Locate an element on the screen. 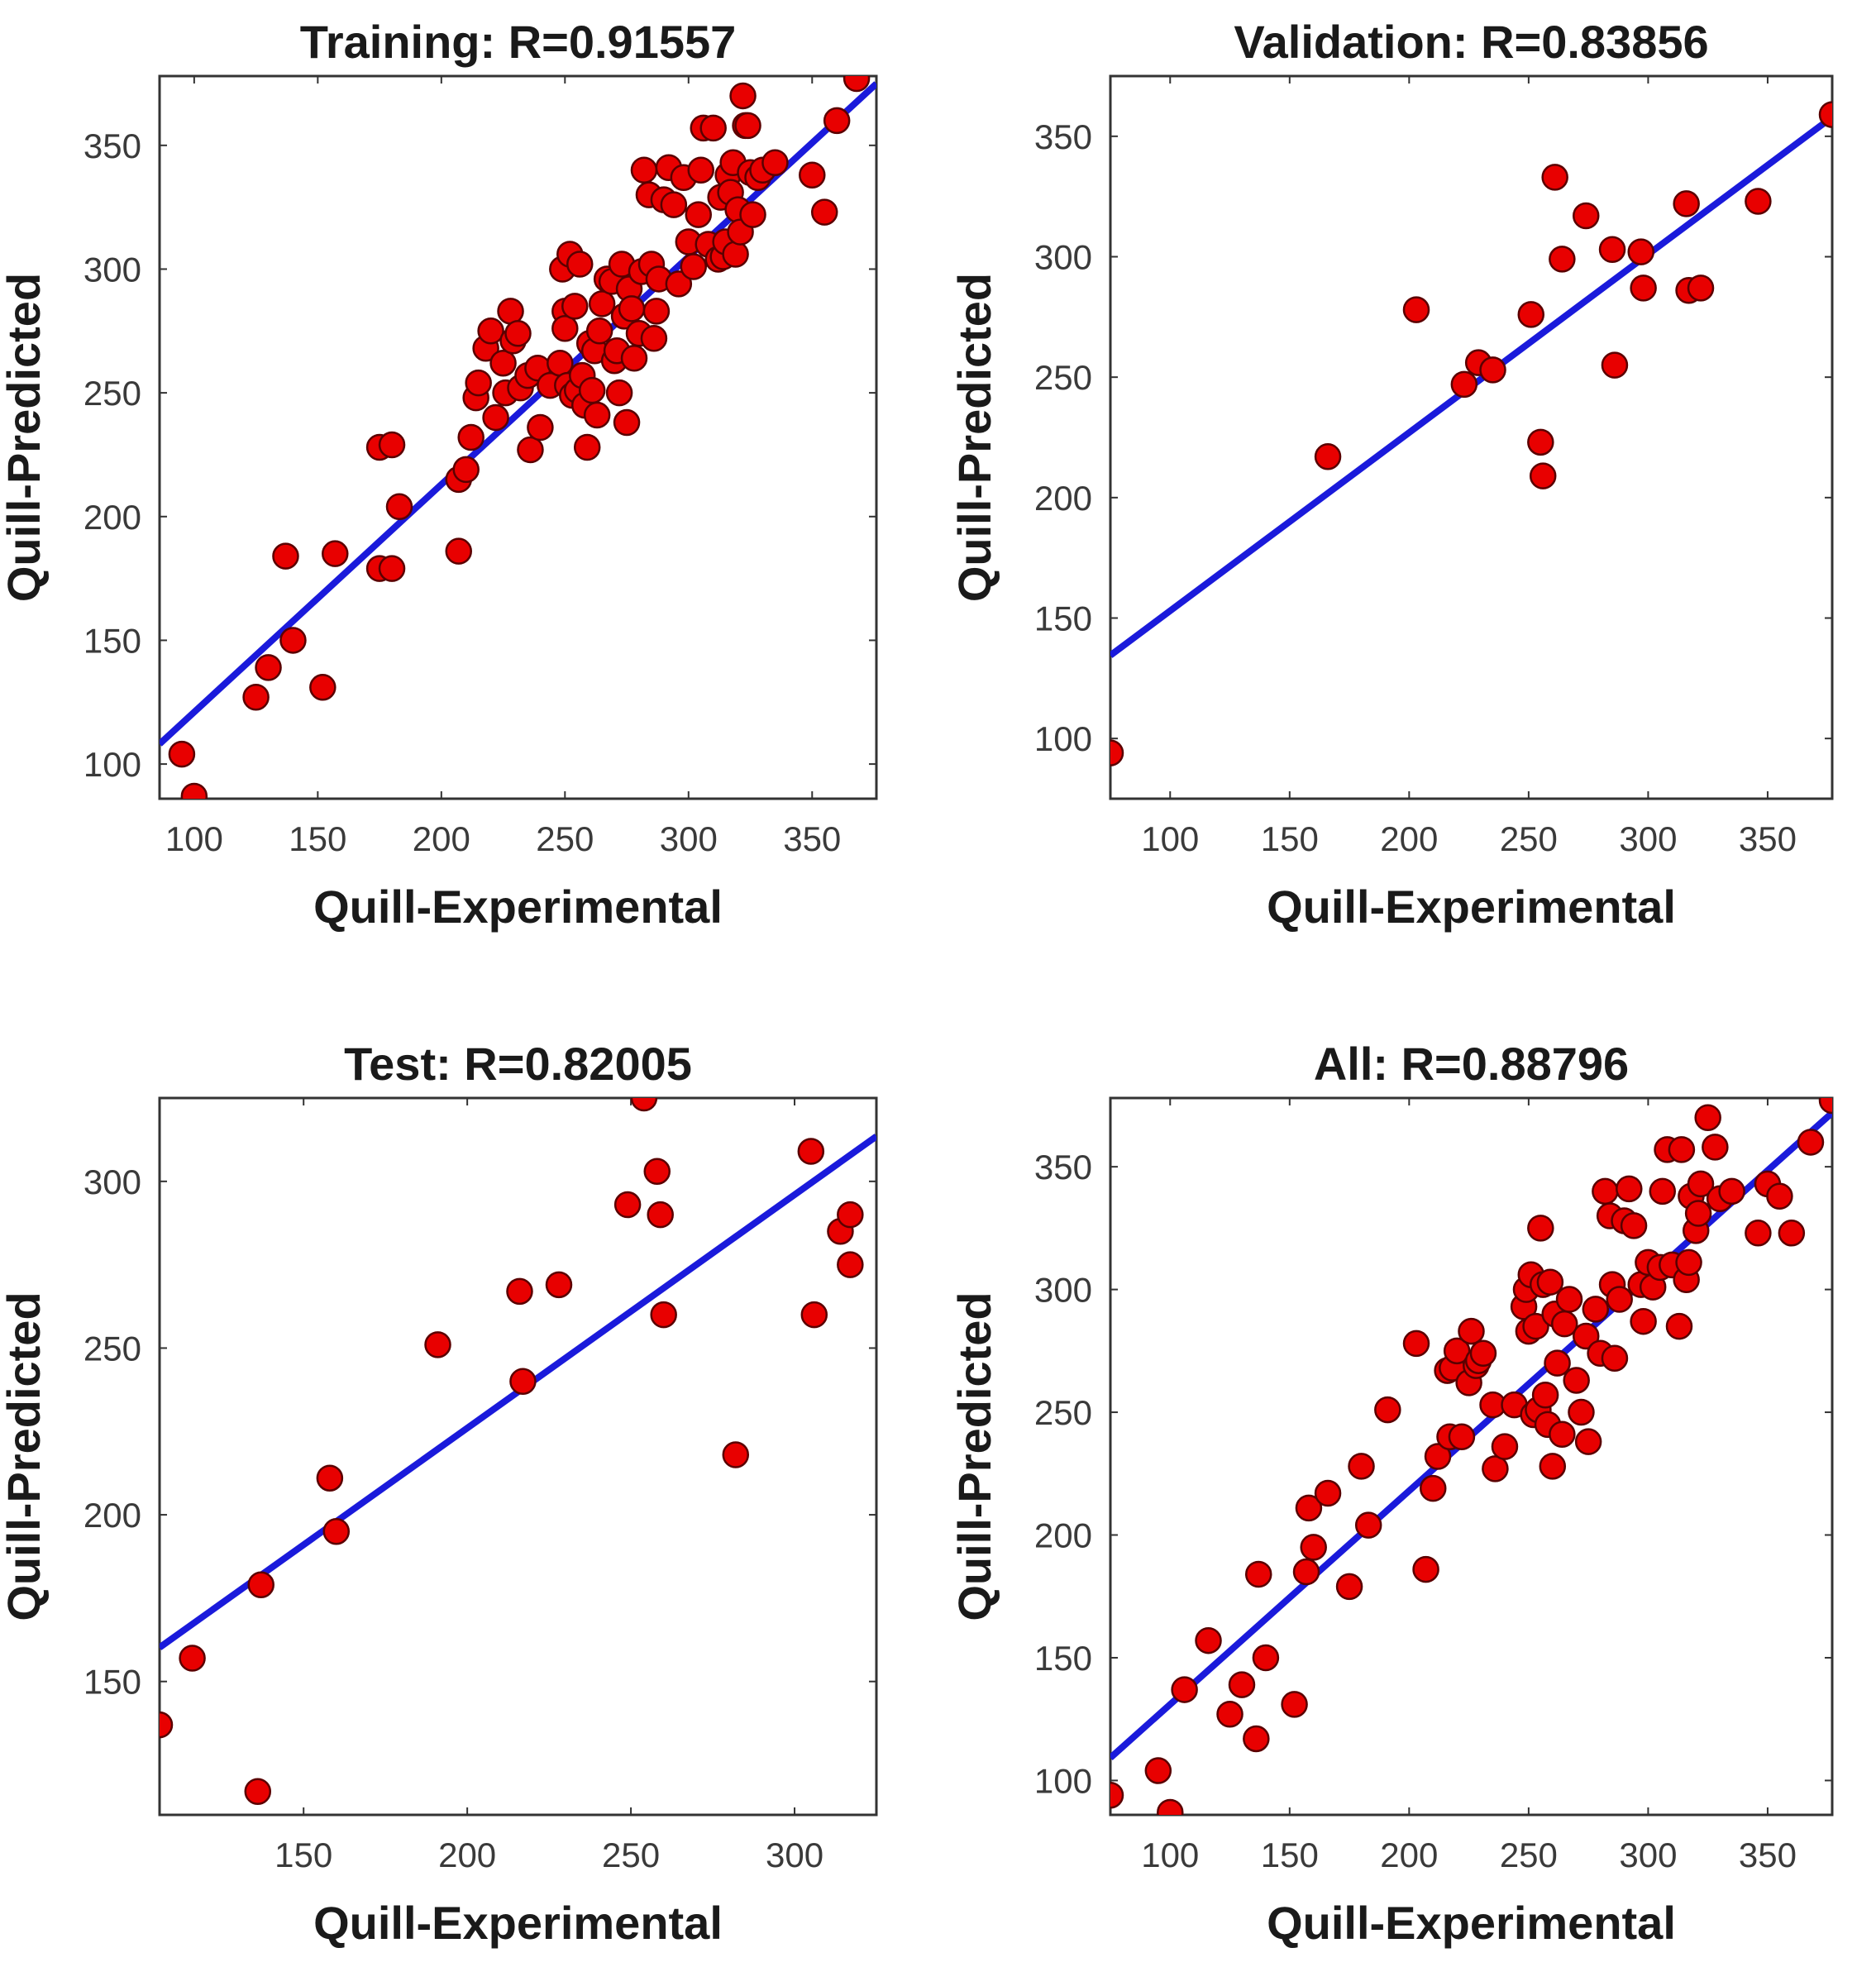 The image size is (1876, 1967). y-tick-label: 150 is located at coordinates (112, 1682).